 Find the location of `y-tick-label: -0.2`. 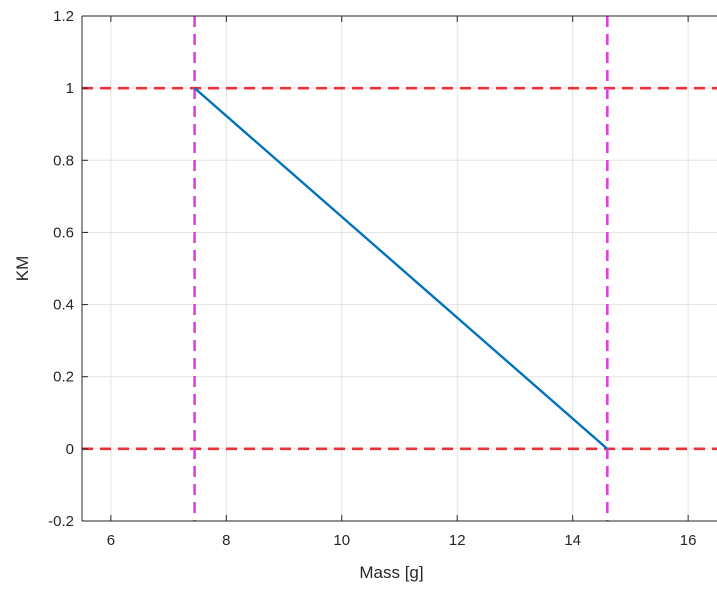

y-tick-label: -0.2 is located at coordinates (61, 521).